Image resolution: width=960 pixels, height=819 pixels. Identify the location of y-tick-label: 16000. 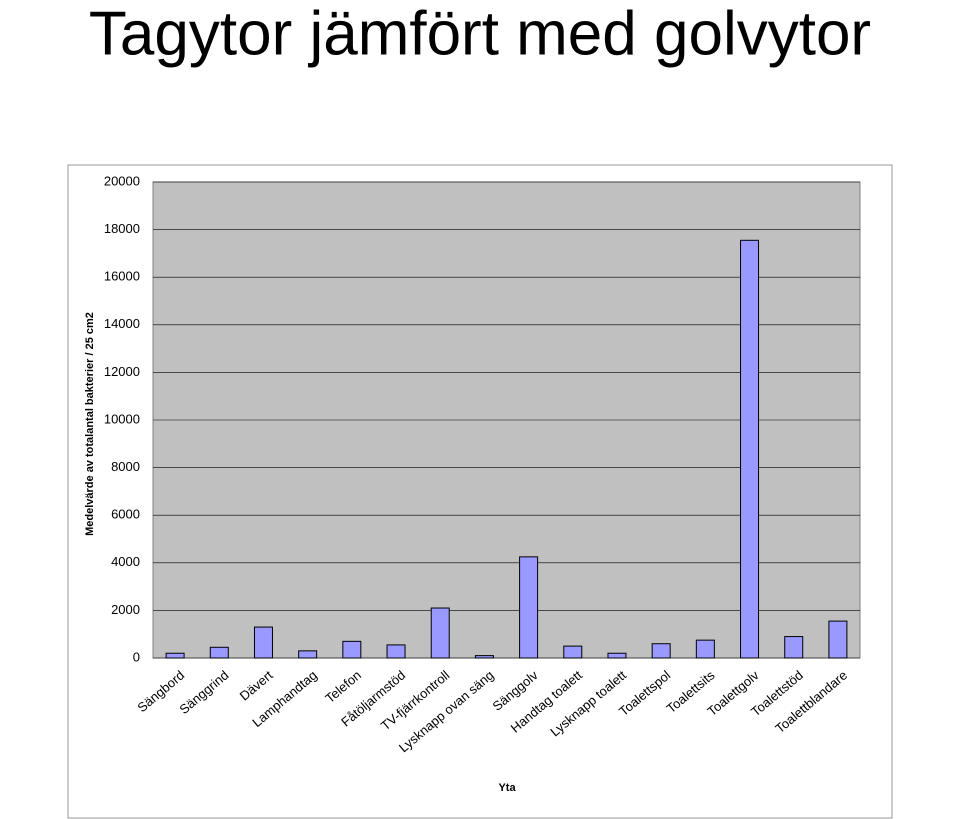
(122, 276).